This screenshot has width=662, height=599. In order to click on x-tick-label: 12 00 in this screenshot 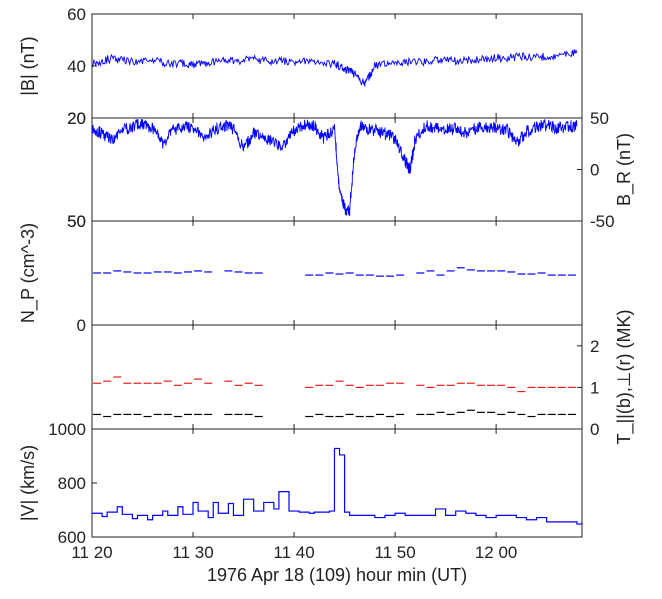, I will do `click(496, 552)`.